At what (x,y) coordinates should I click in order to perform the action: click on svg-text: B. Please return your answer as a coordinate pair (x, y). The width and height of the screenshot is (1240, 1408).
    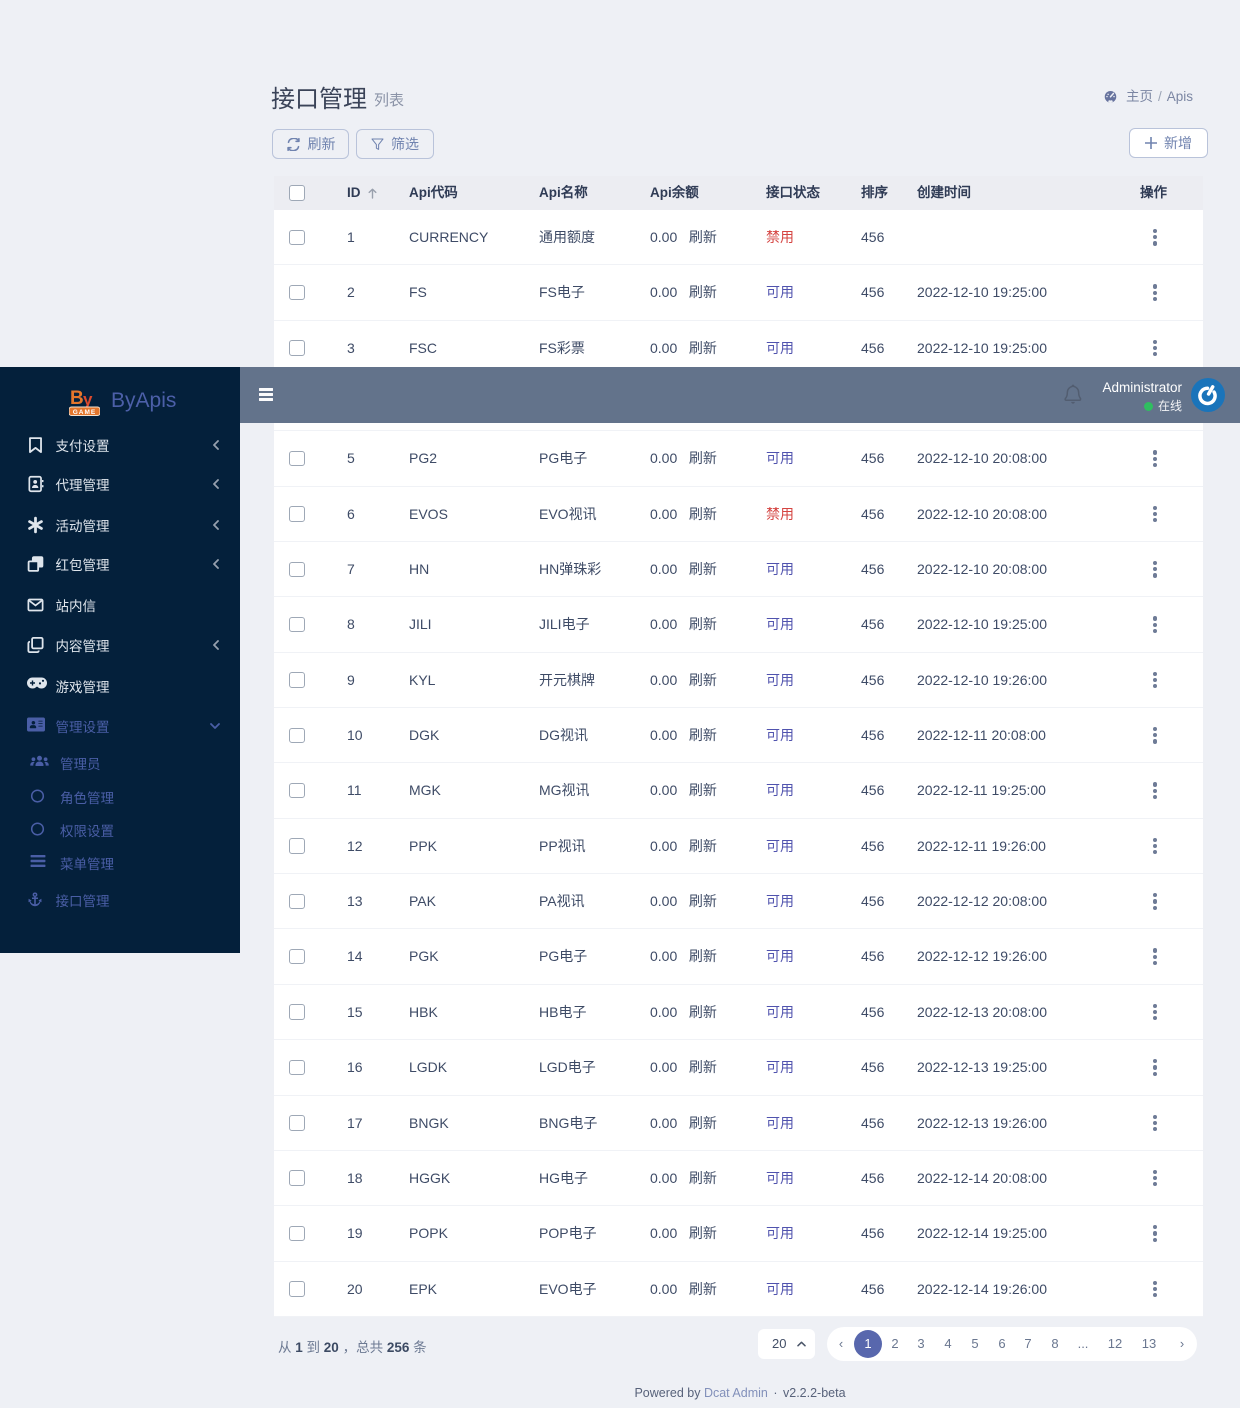
    Looking at the image, I should click on (77, 398).